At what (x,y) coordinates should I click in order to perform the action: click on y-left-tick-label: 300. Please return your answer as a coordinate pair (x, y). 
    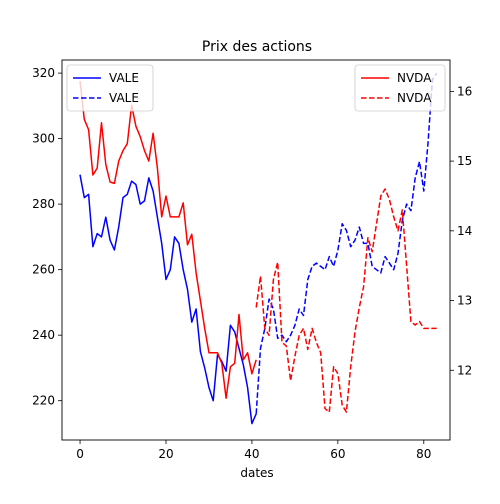
    Looking at the image, I should click on (43, 139).